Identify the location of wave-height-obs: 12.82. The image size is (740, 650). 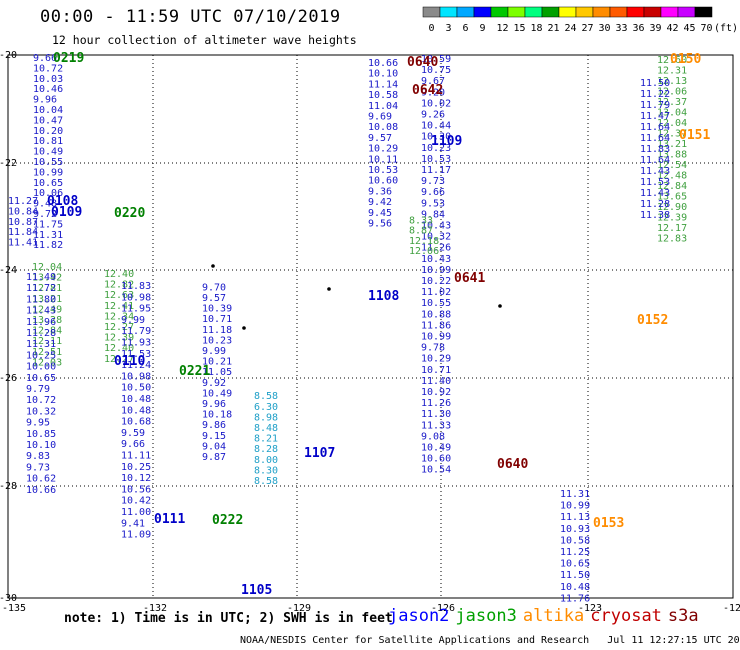
(119, 285).